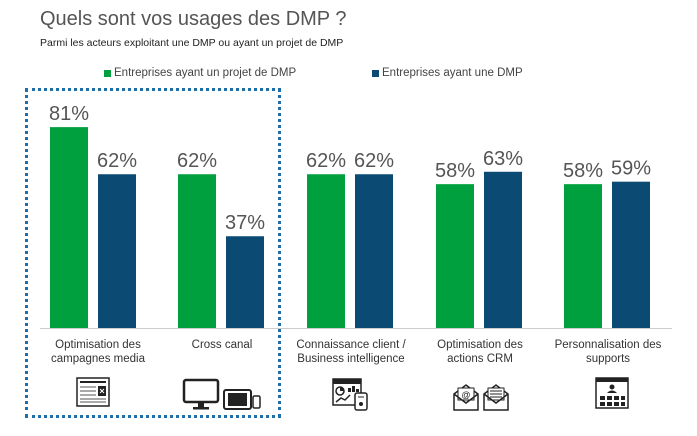  Describe the element at coordinates (350, 394) in the screenshot. I see `dashboard-icon` at that location.